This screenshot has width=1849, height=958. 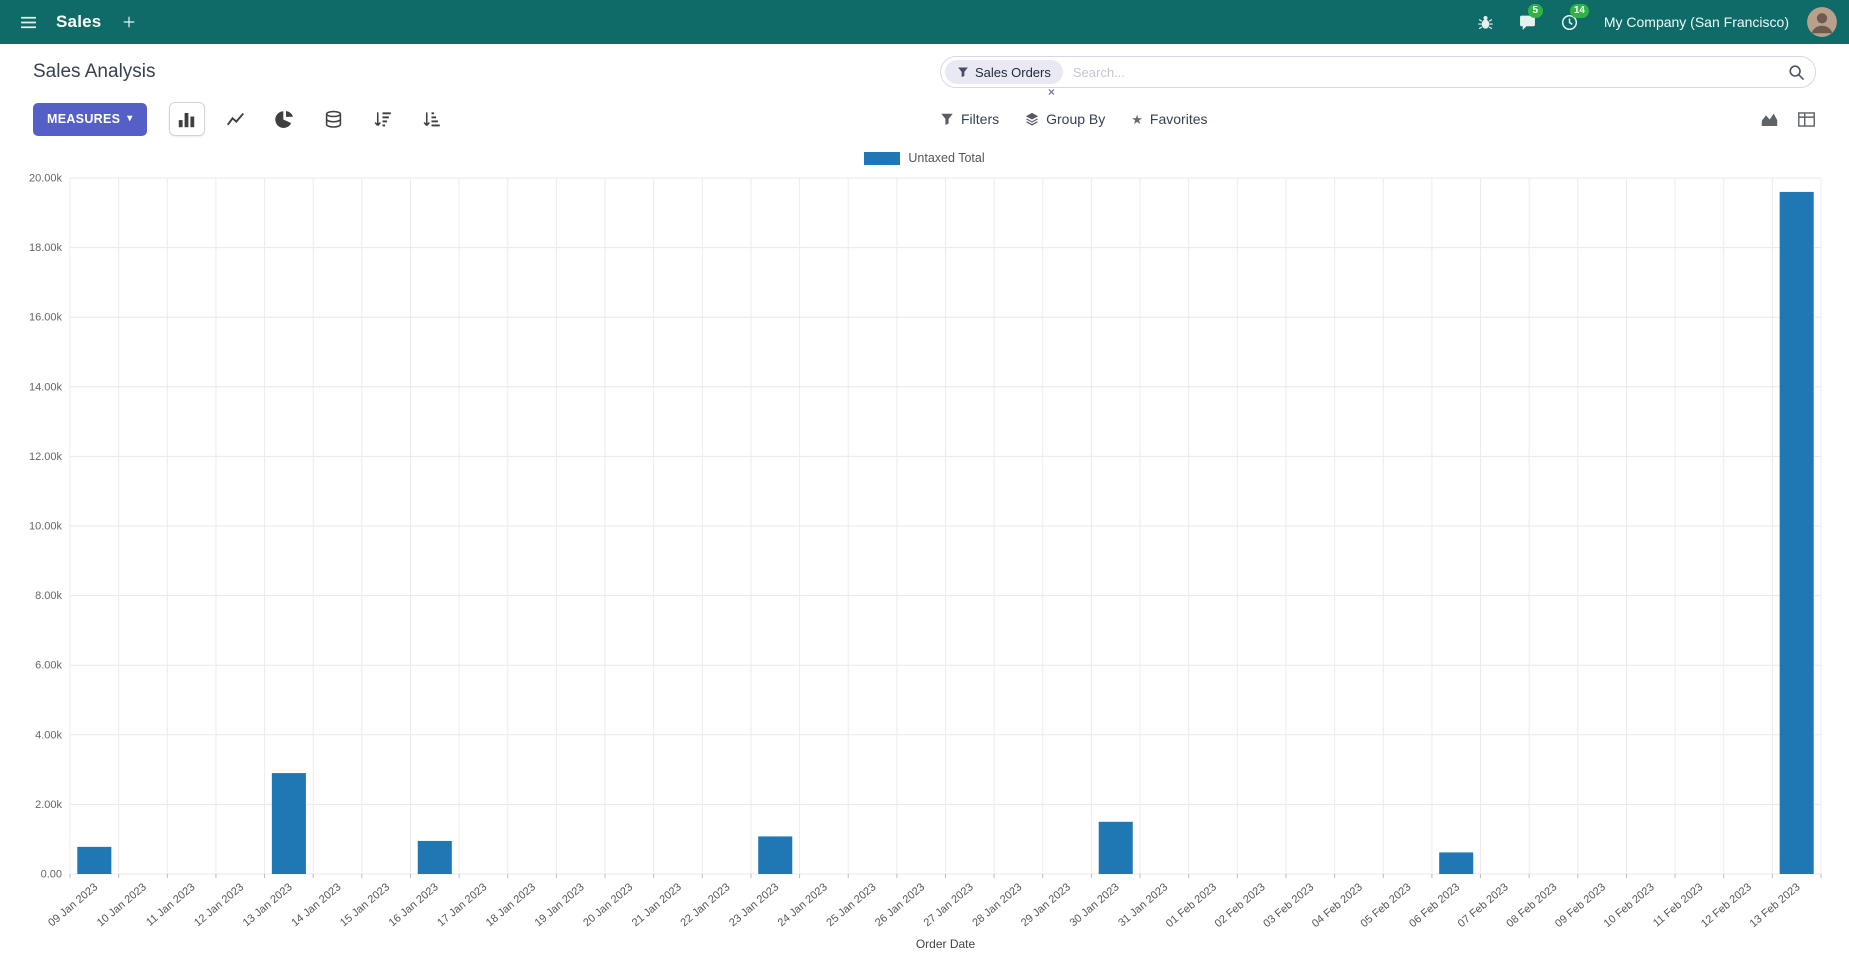 What do you see at coordinates (1191, 905) in the screenshot?
I see `x-tick-label: 01 Feb 2023` at bounding box center [1191, 905].